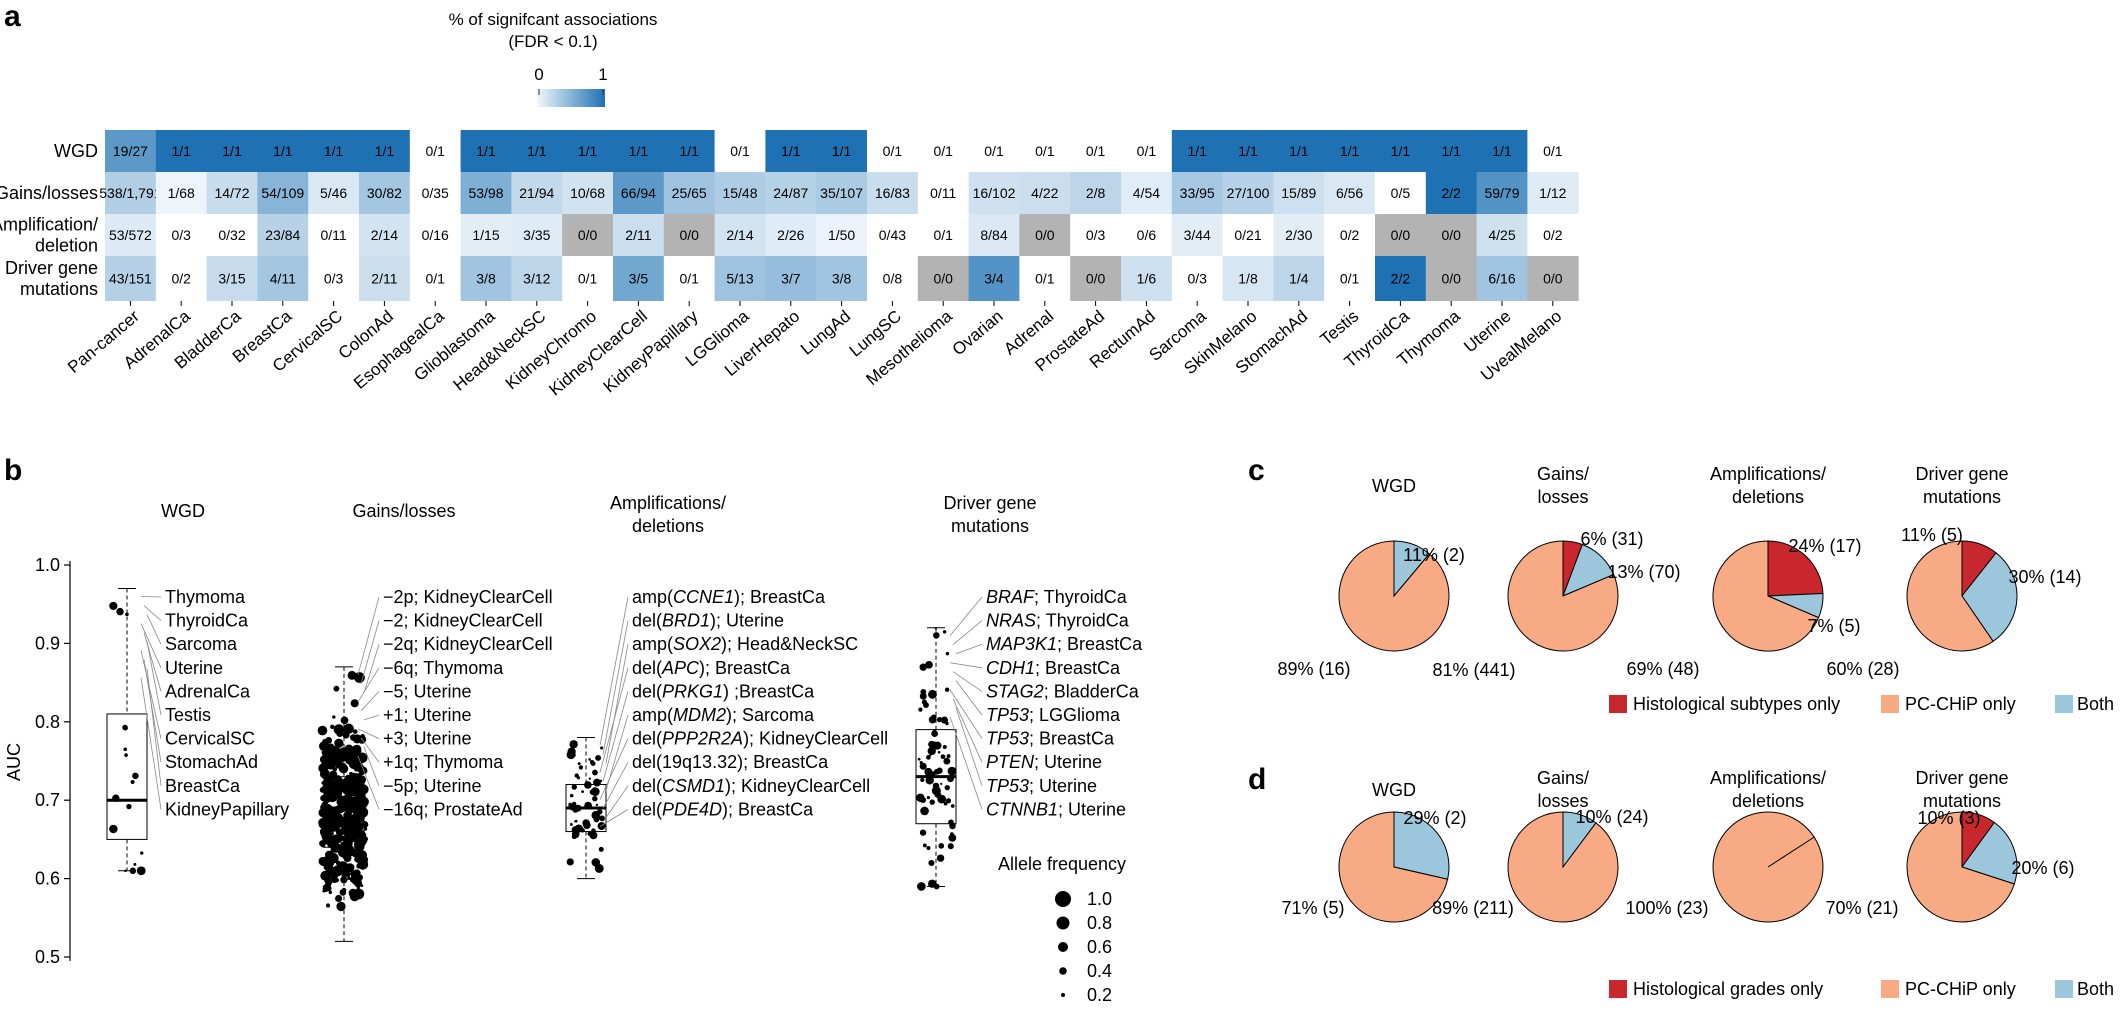  I want to click on column-label: EsophagealCa, so click(399, 349).